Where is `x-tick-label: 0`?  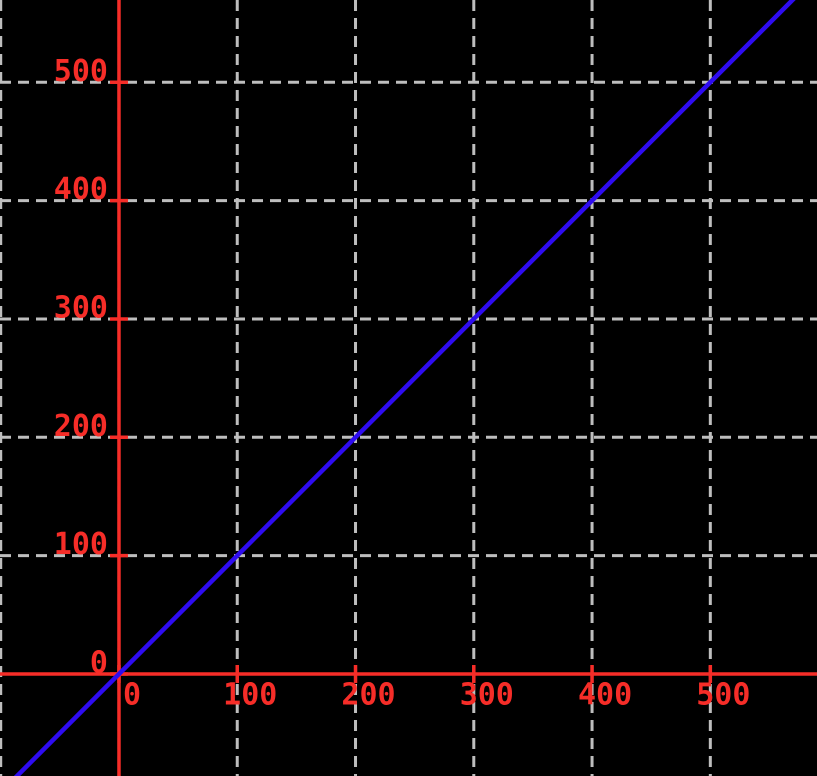
x-tick-label: 0 is located at coordinates (132, 694).